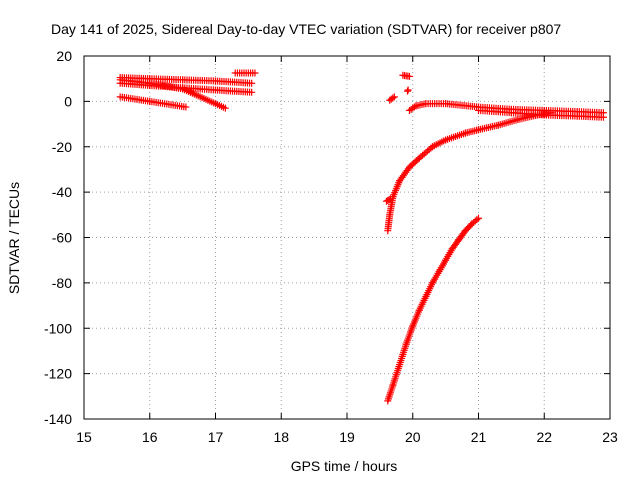 This screenshot has height=480, width=640. Describe the element at coordinates (433, 309) in the screenshot. I see `series-low-pass` at that location.